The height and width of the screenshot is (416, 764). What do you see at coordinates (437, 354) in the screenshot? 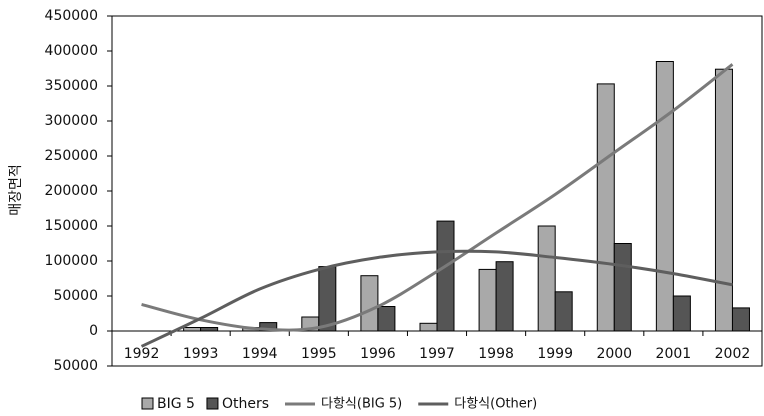
I see `x-tick-label: 1997` at bounding box center [437, 354].